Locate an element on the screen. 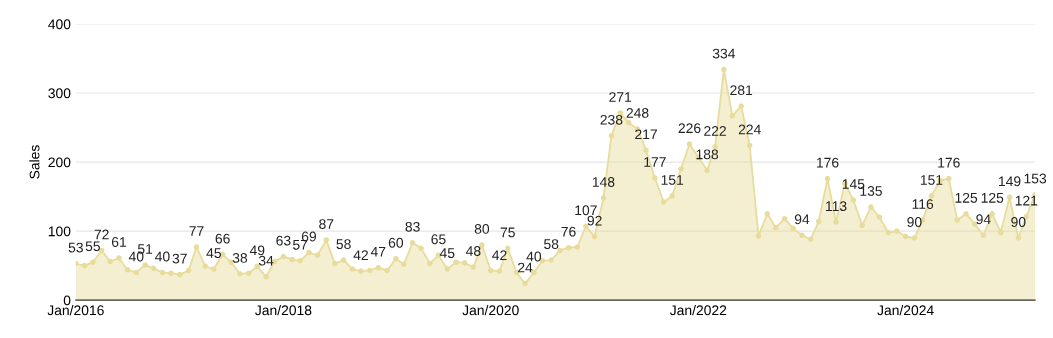 Image resolution: width=1053 pixels, height=338 pixels. y-tick-label: 0 is located at coordinates (67, 300).